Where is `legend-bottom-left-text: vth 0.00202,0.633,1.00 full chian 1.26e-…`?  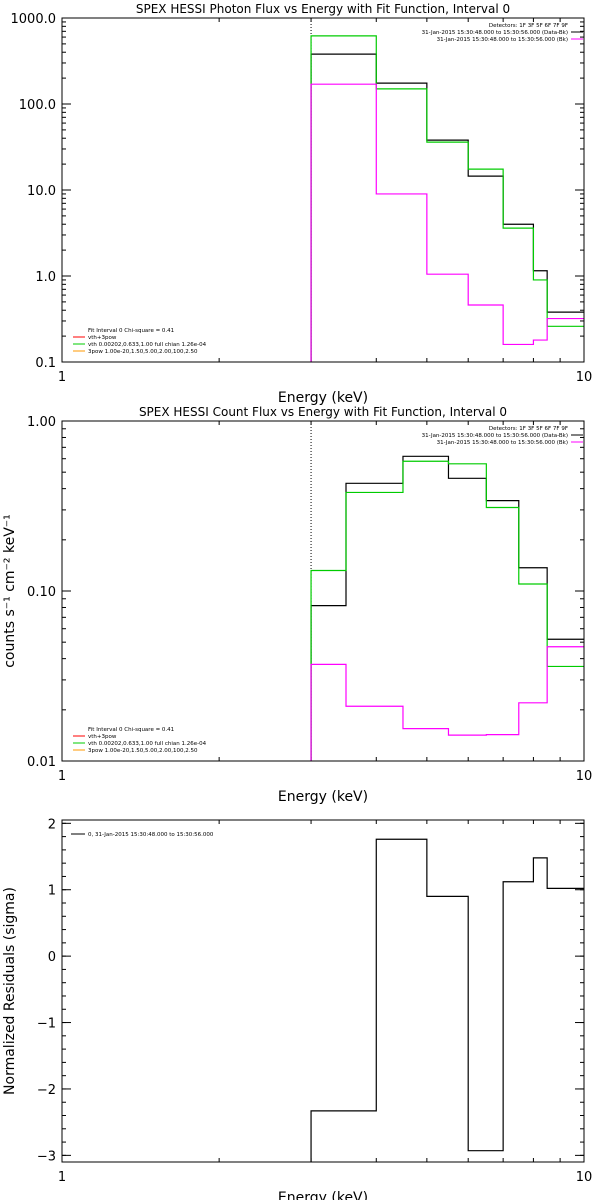
legend-bottom-left-text: vth 0.00202,0.633,1.00 full chian 1.26e-… is located at coordinates (147, 345).